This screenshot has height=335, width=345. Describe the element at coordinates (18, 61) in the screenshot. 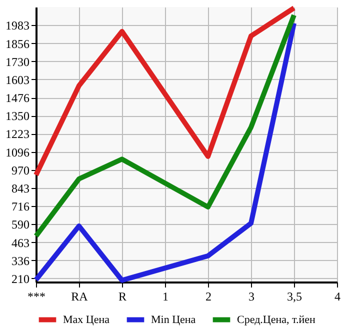

I see `y-tick-label: 1730` at that location.